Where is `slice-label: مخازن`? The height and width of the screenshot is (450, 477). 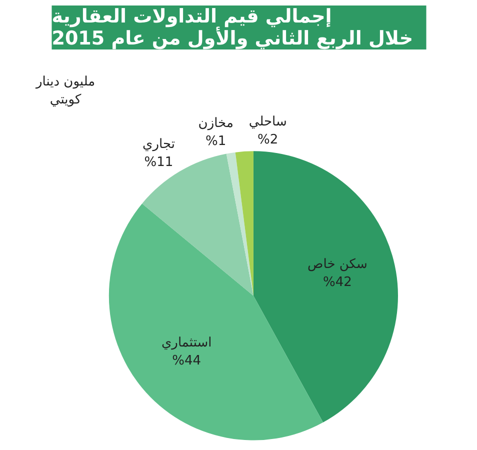
slice-label: مخازن is located at coordinates (216, 124).